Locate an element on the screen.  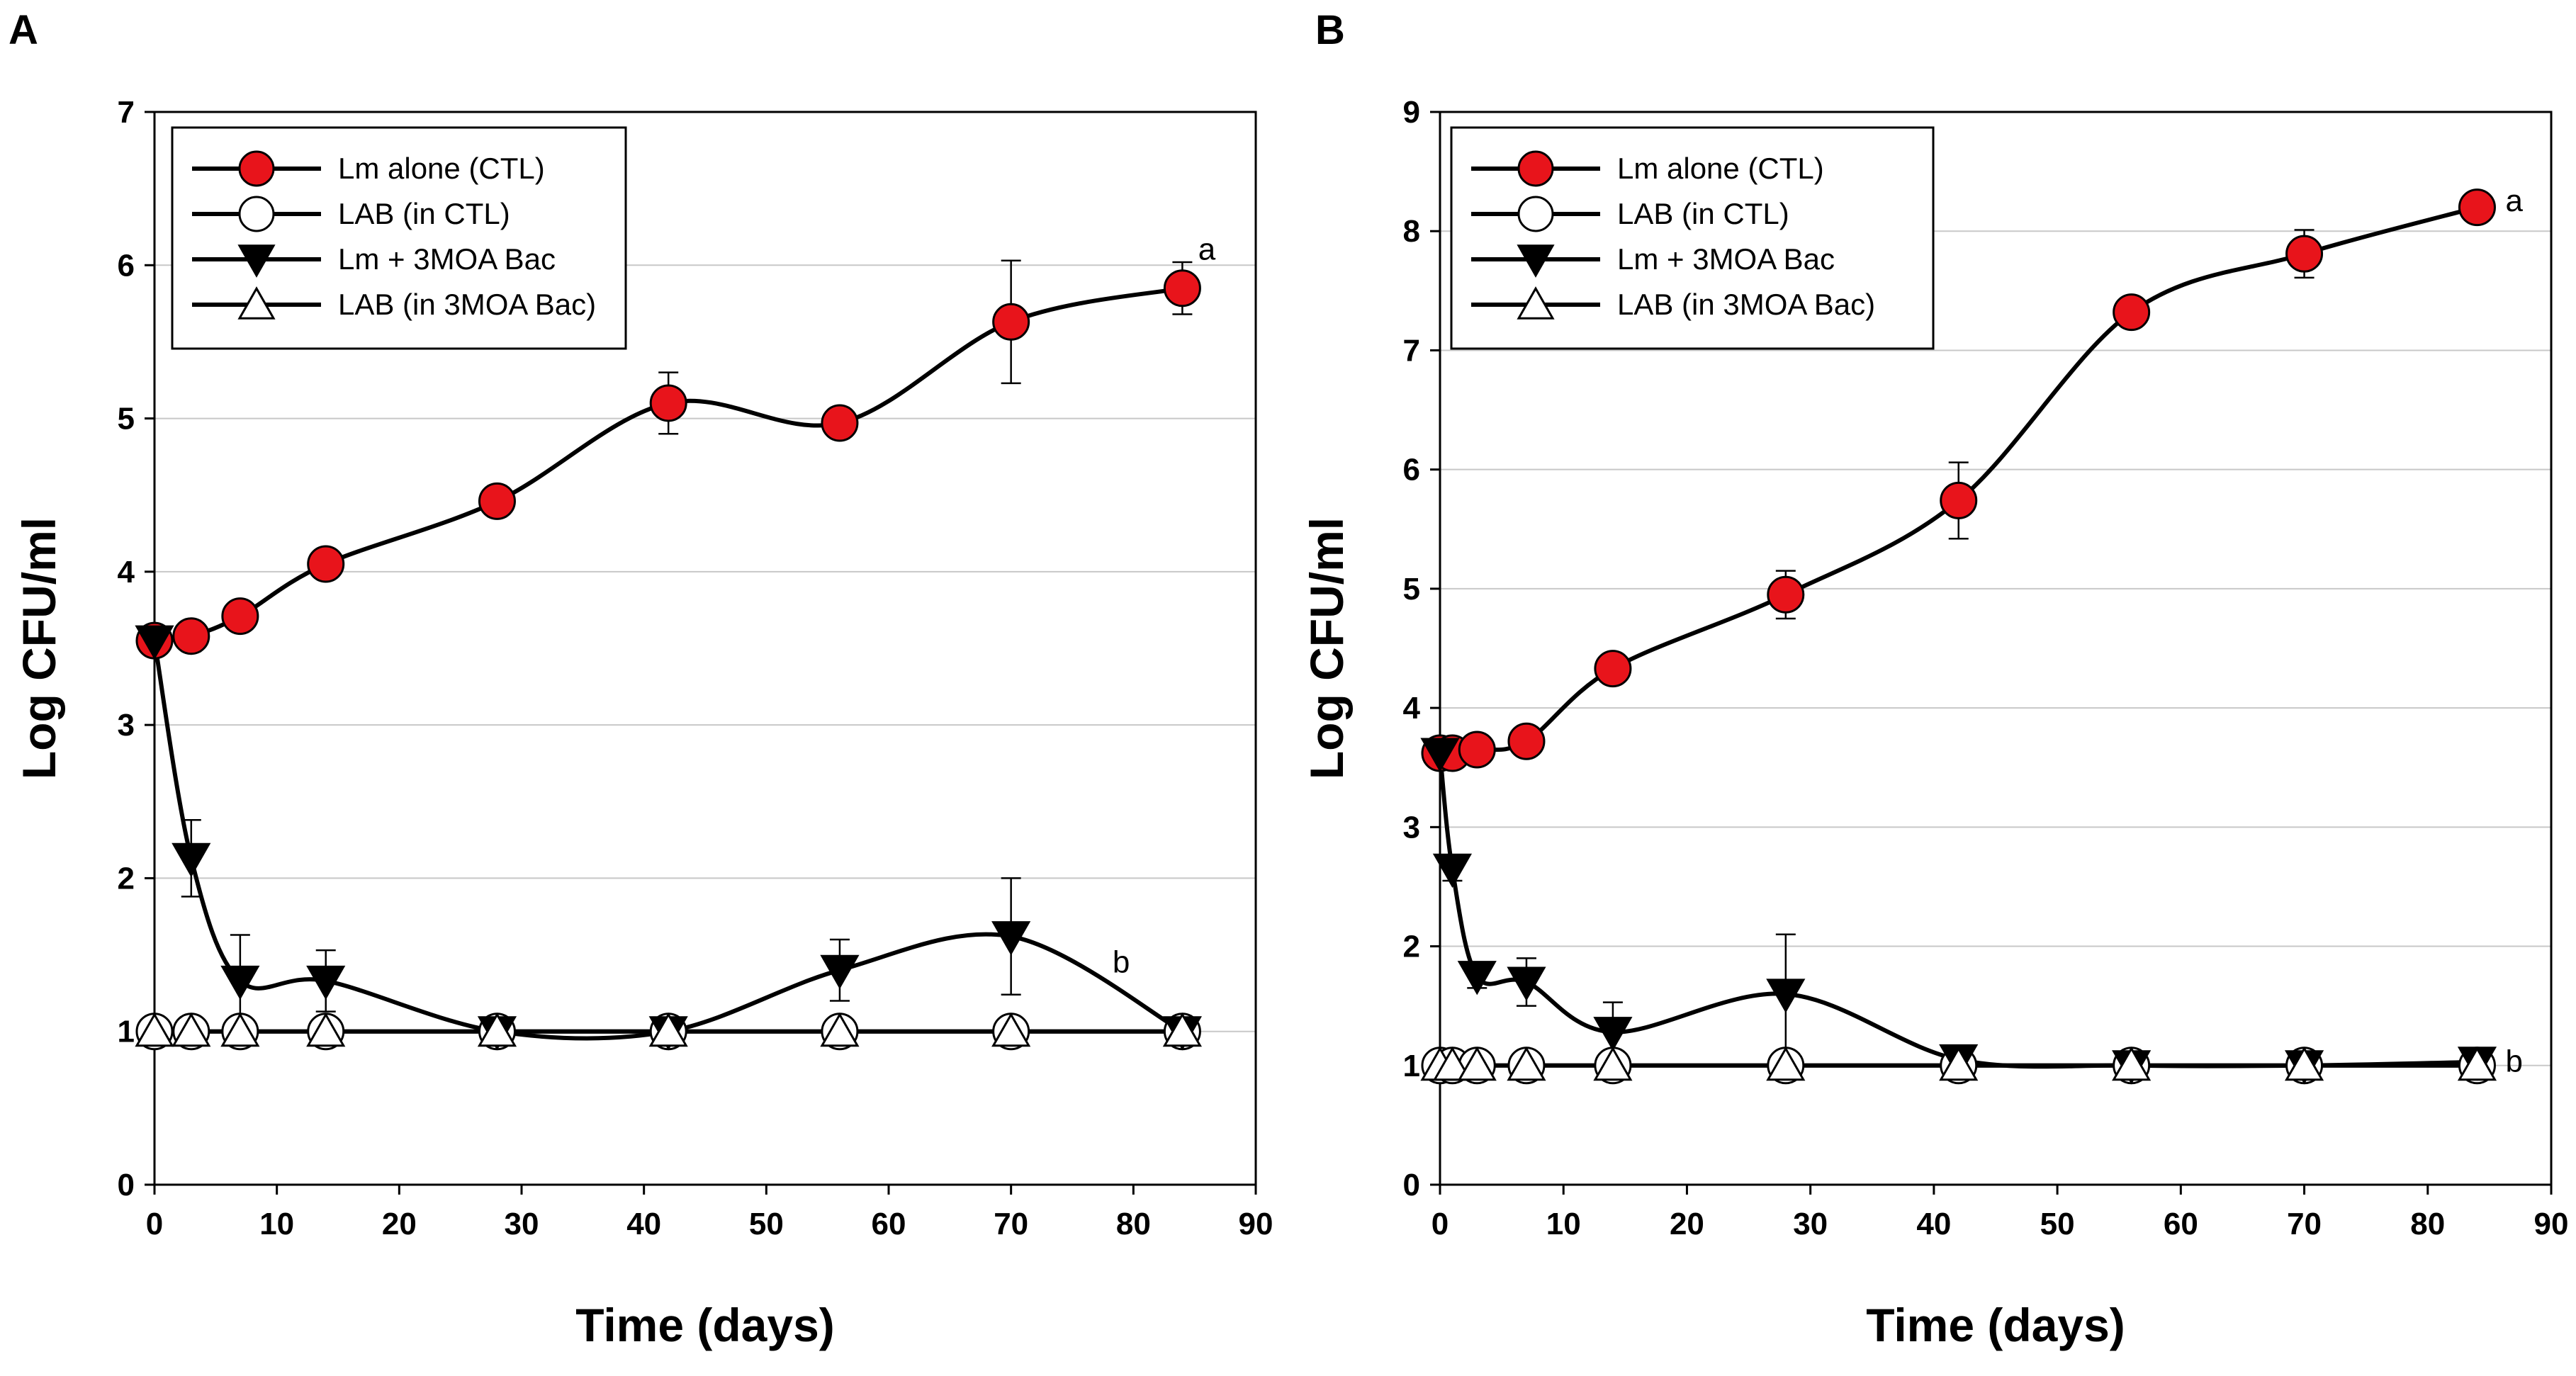
y-tick-label: 6 is located at coordinates (1411, 470).